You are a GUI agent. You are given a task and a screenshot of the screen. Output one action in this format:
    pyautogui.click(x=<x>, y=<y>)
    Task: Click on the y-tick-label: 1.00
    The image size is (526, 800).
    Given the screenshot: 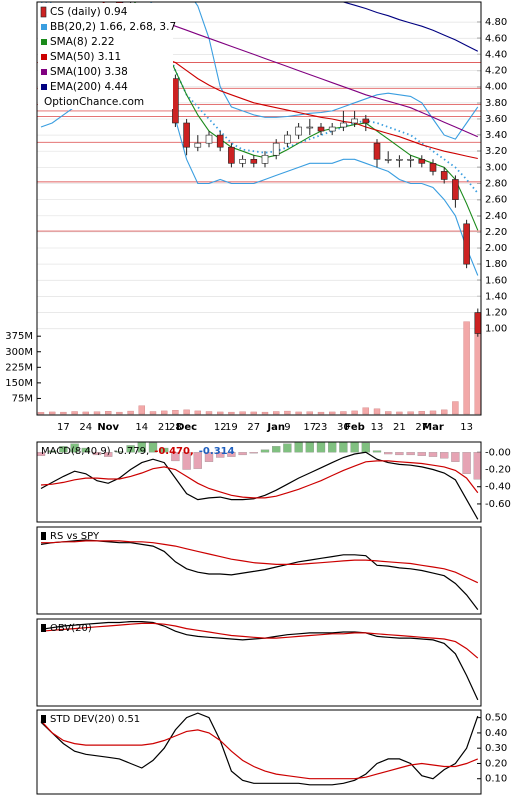 What is the action you would take?
    pyautogui.click(x=496, y=329)
    